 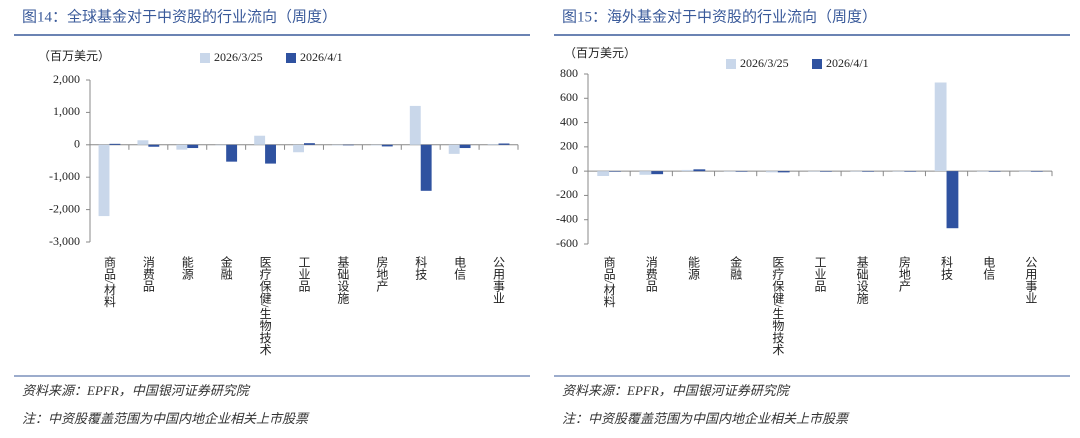 What do you see at coordinates (567, 194) in the screenshot?
I see `y-tick-label: -200` at bounding box center [567, 194].